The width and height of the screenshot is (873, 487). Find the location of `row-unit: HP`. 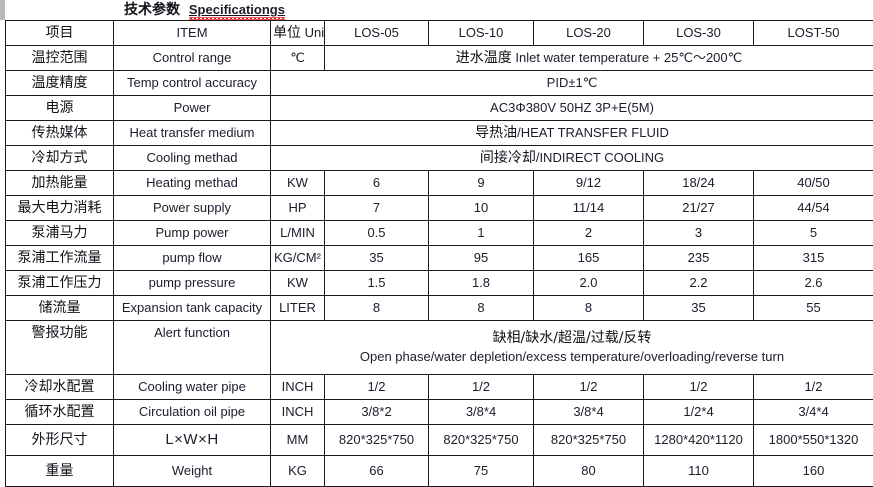

row-unit: HP is located at coordinates (298, 208).